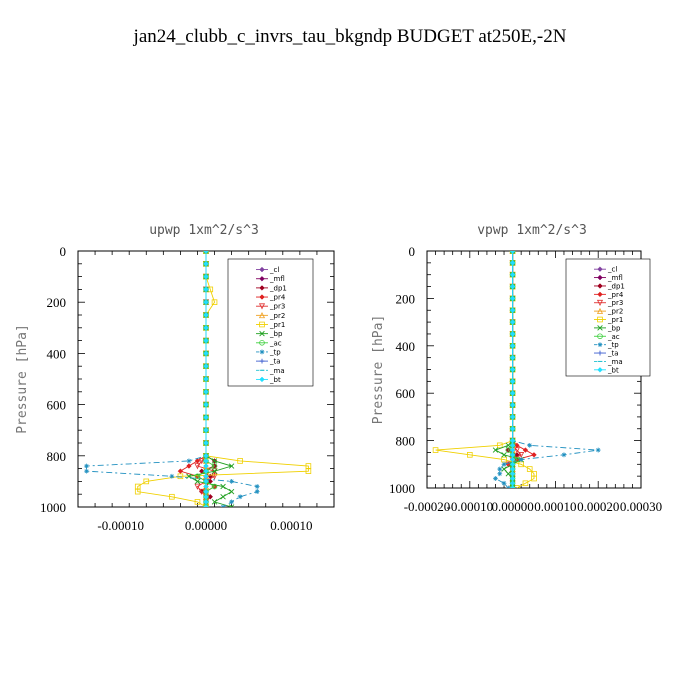 The height and width of the screenshot is (700, 700). Describe the element at coordinates (532, 230) in the screenshot. I see `panel-title: vpwp 1xm^2/s^3` at that location.